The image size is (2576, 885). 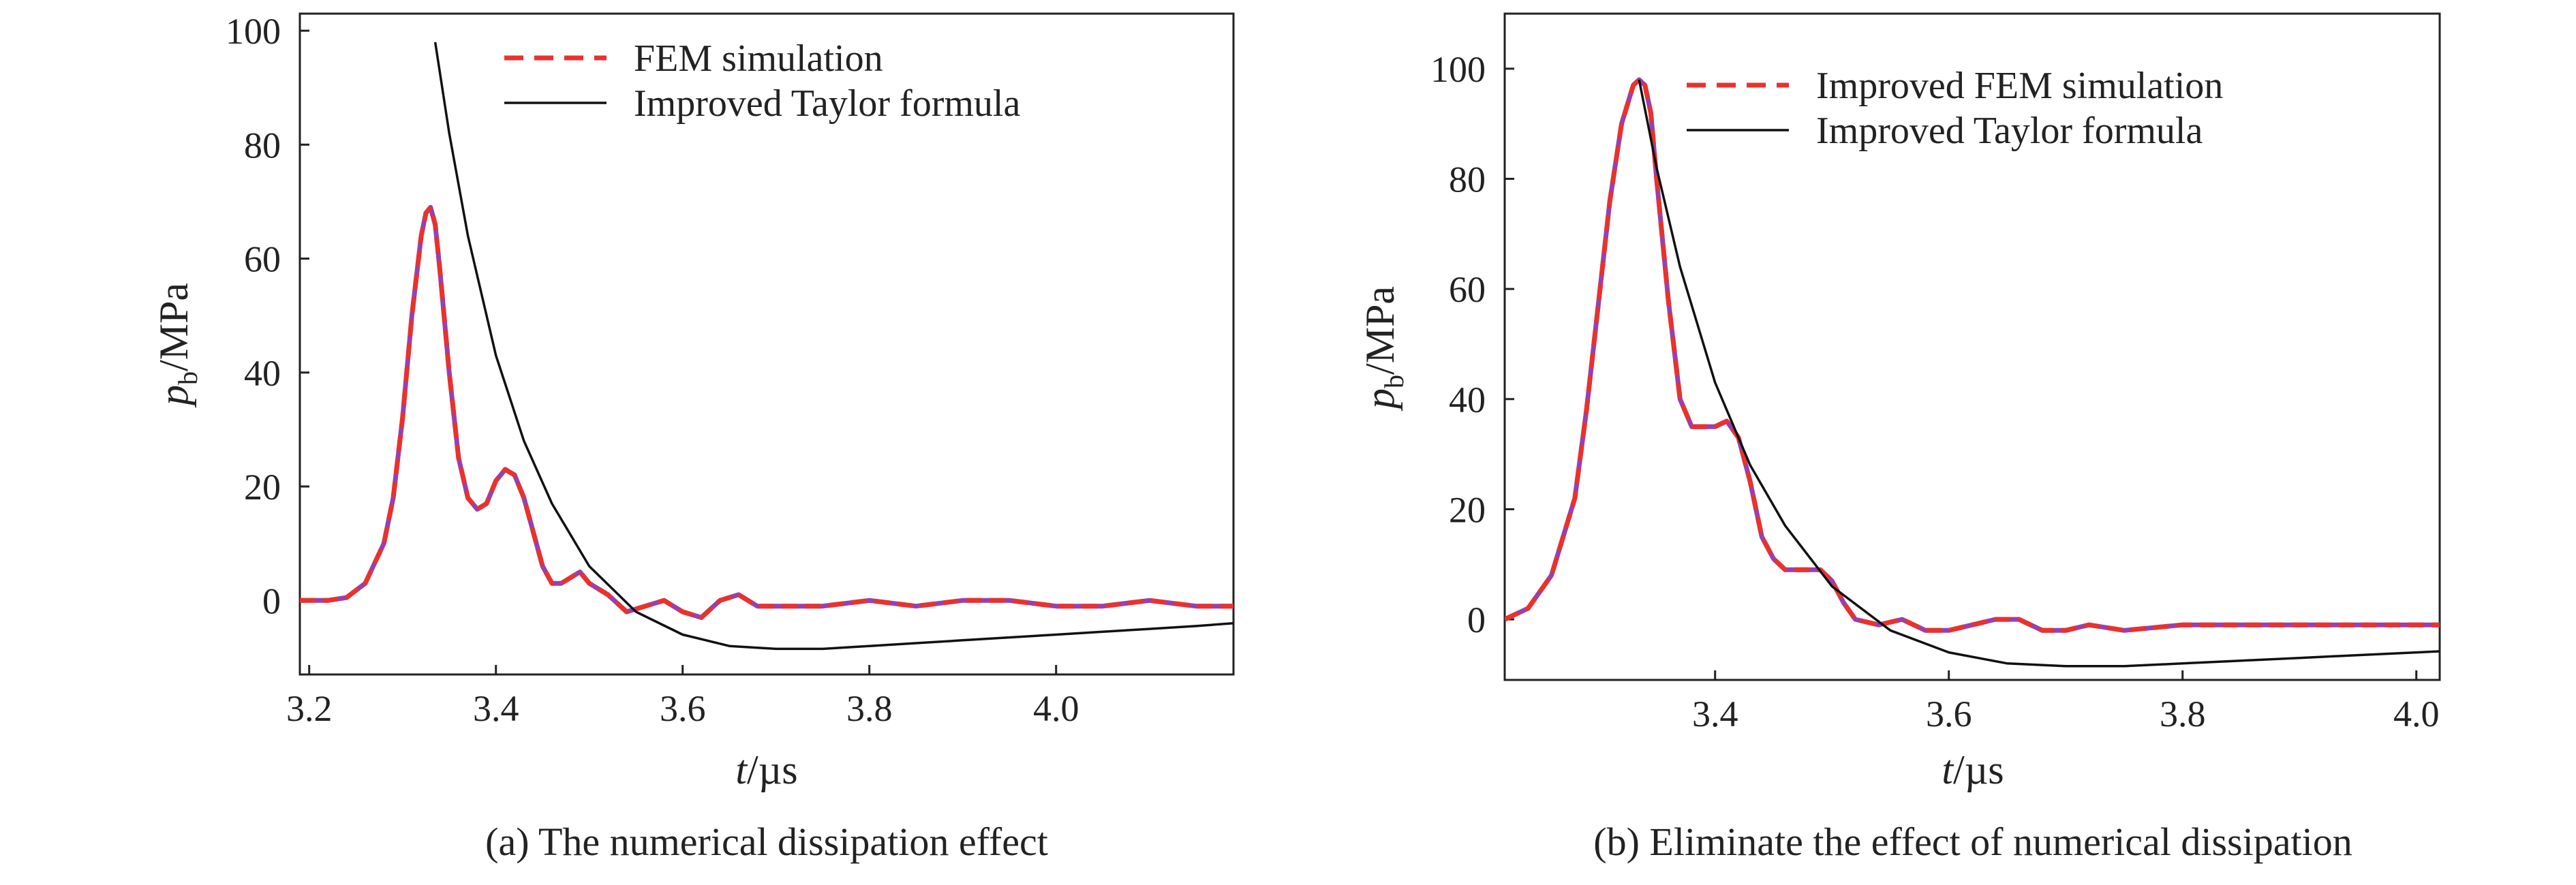 What do you see at coordinates (766, 842) in the screenshot?
I see `panel-caption: (a) The numerical dissipation effect` at bounding box center [766, 842].